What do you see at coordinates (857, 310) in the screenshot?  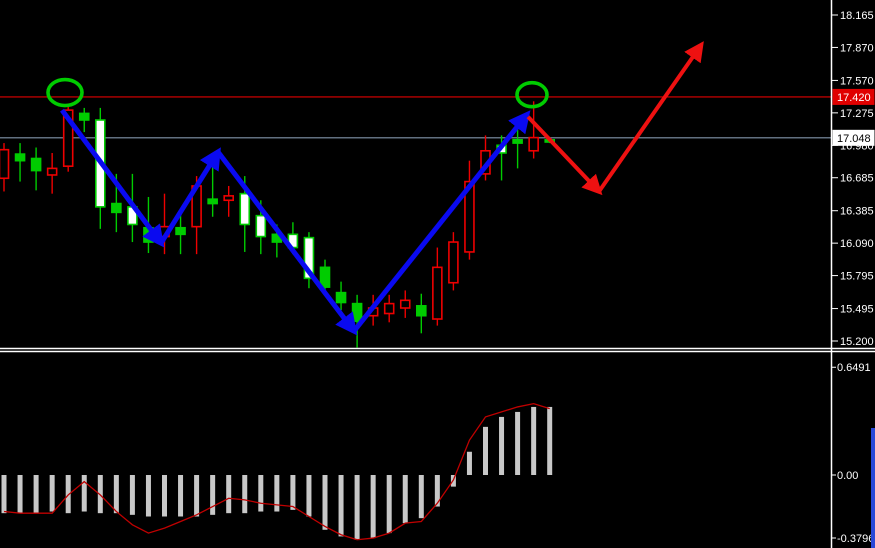 I see `price-axis-label: 15.495` at bounding box center [857, 310].